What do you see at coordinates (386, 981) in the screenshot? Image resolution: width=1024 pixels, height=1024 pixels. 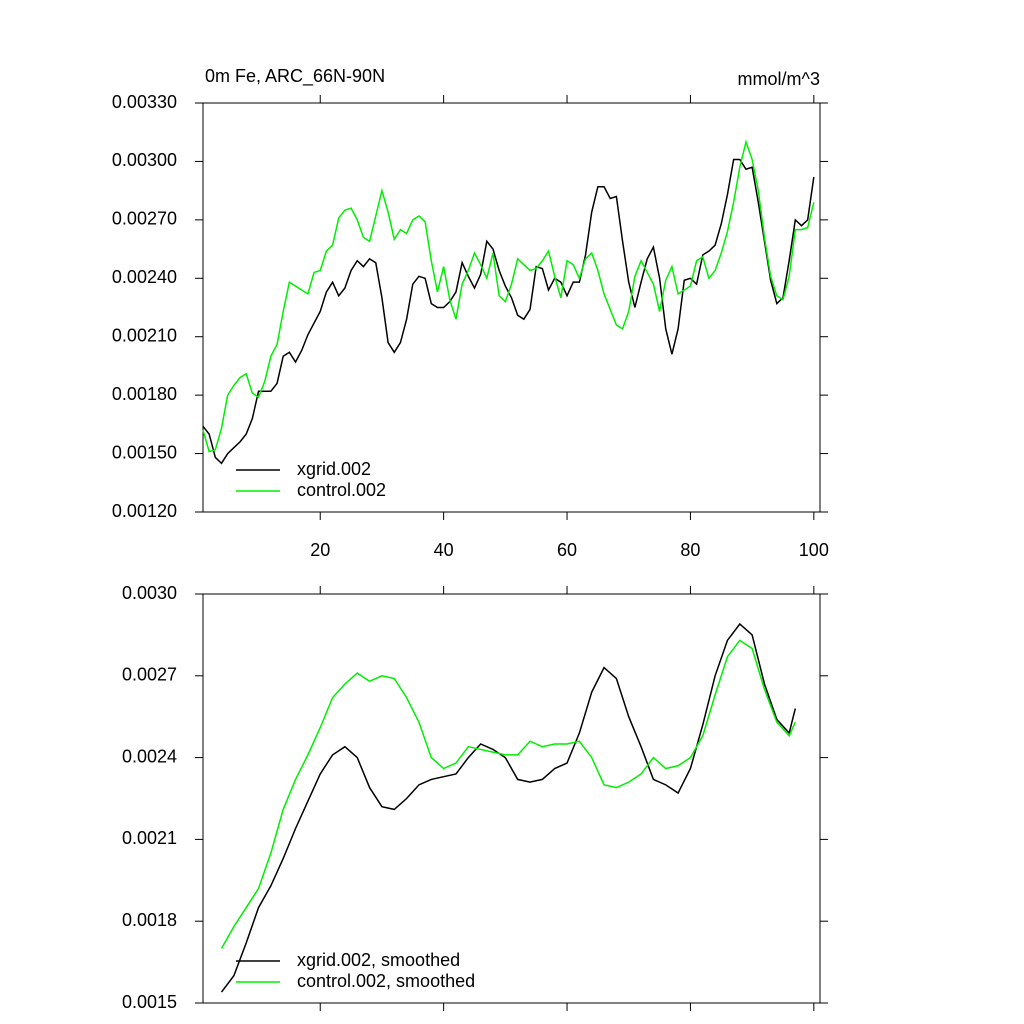 I see `legend-label: control.002, smoothed` at bounding box center [386, 981].